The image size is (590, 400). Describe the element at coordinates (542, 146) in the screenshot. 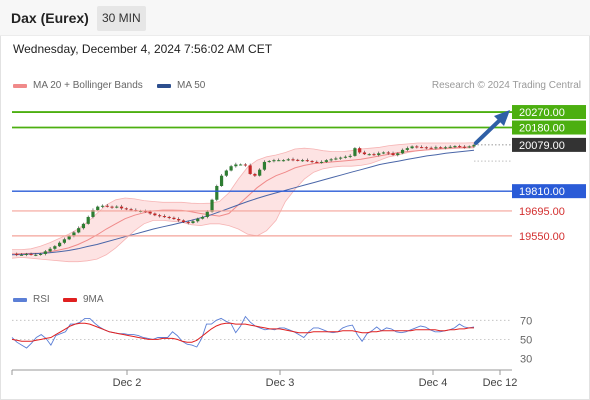

I see `current-price-label: 20079.00` at that location.